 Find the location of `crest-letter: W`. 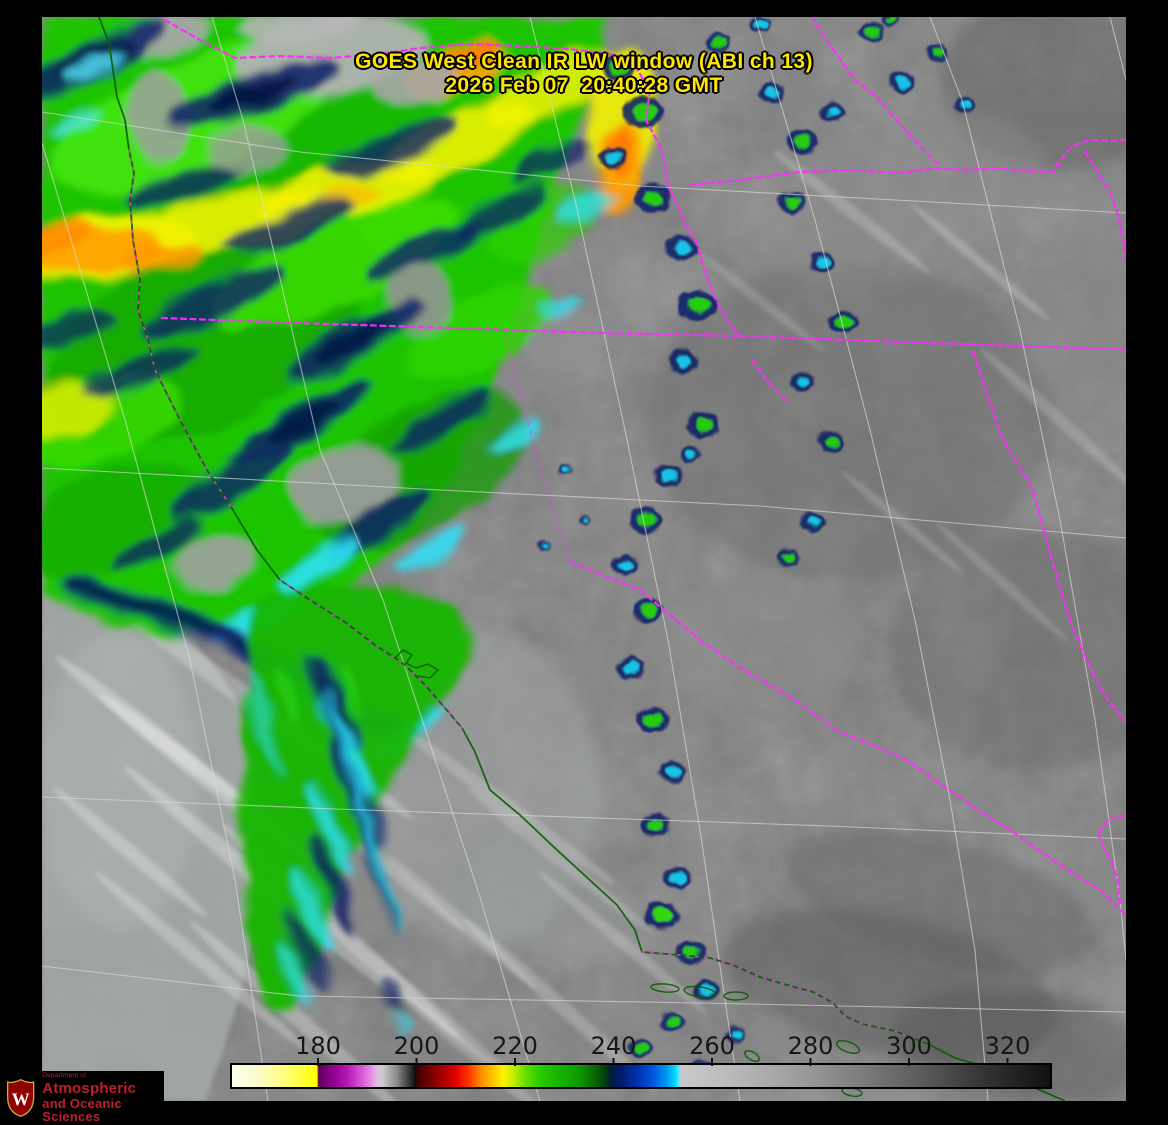

crest-letter: W is located at coordinates (21, 1100).